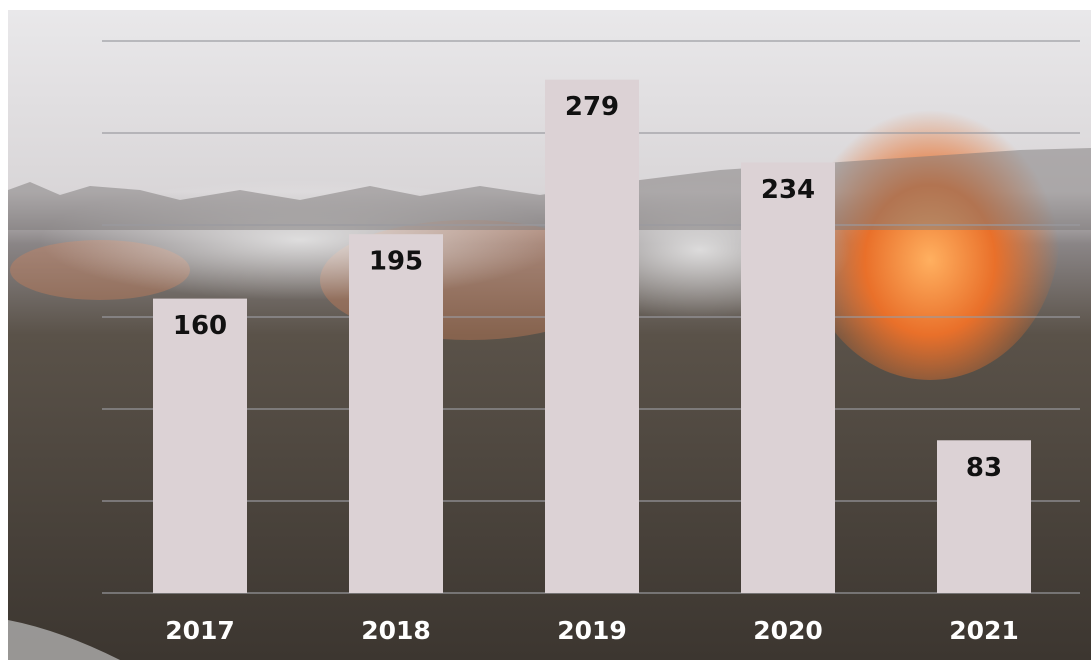 The height and width of the screenshot is (660, 1091). What do you see at coordinates (396, 262) in the screenshot?
I see `value-label: 195` at bounding box center [396, 262].